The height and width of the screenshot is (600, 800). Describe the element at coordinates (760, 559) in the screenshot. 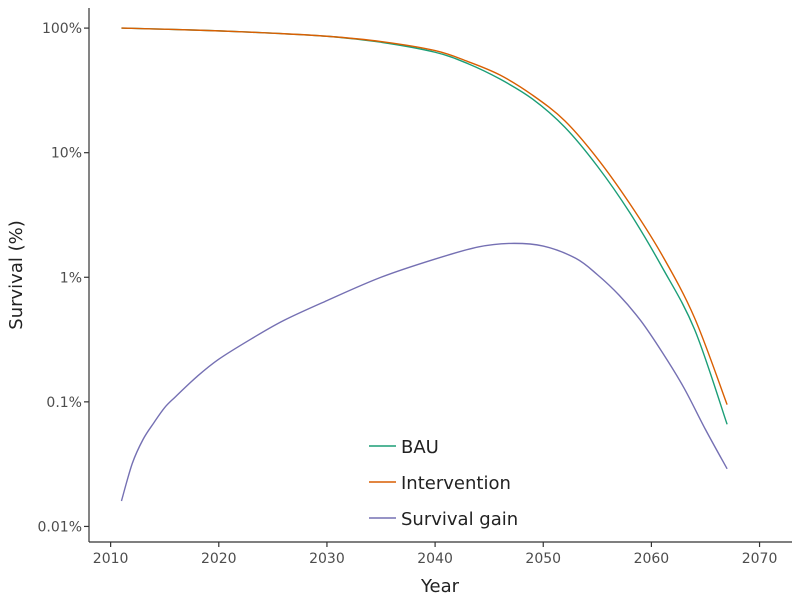

I see `x-tick-label: 2070` at that location.